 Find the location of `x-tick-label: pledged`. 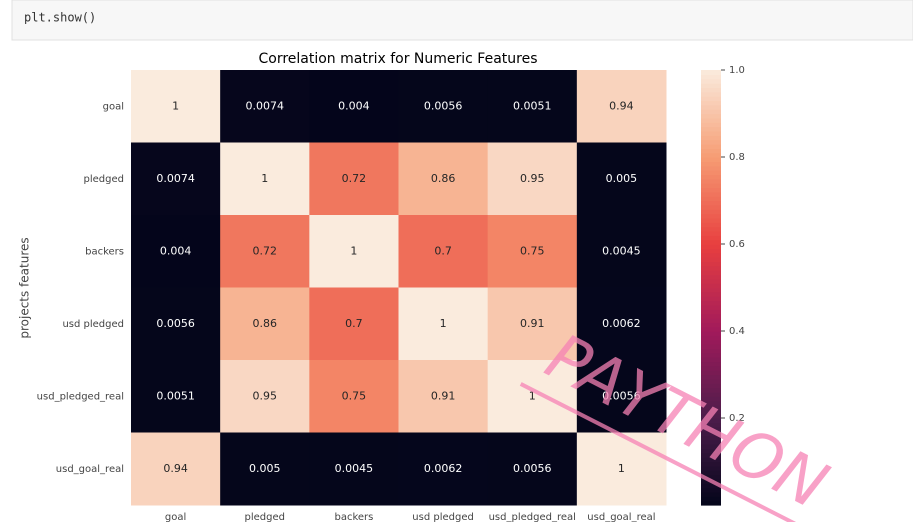

x-tick-label: pledged is located at coordinates (265, 517).